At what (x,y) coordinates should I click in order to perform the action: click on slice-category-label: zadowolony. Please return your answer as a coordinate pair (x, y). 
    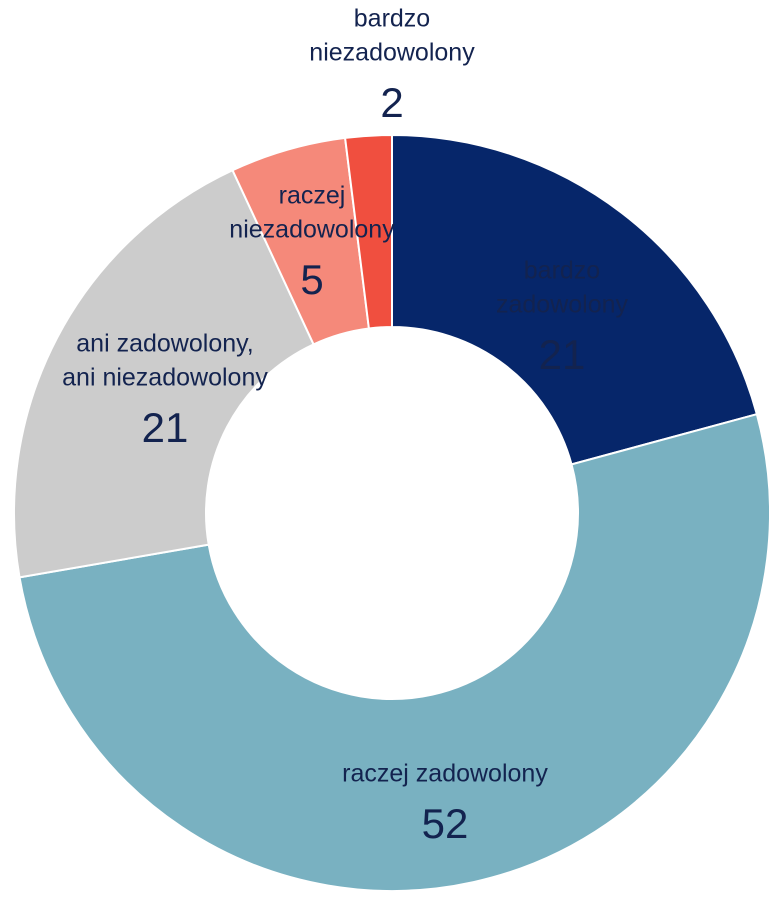
    Looking at the image, I should click on (562, 305).